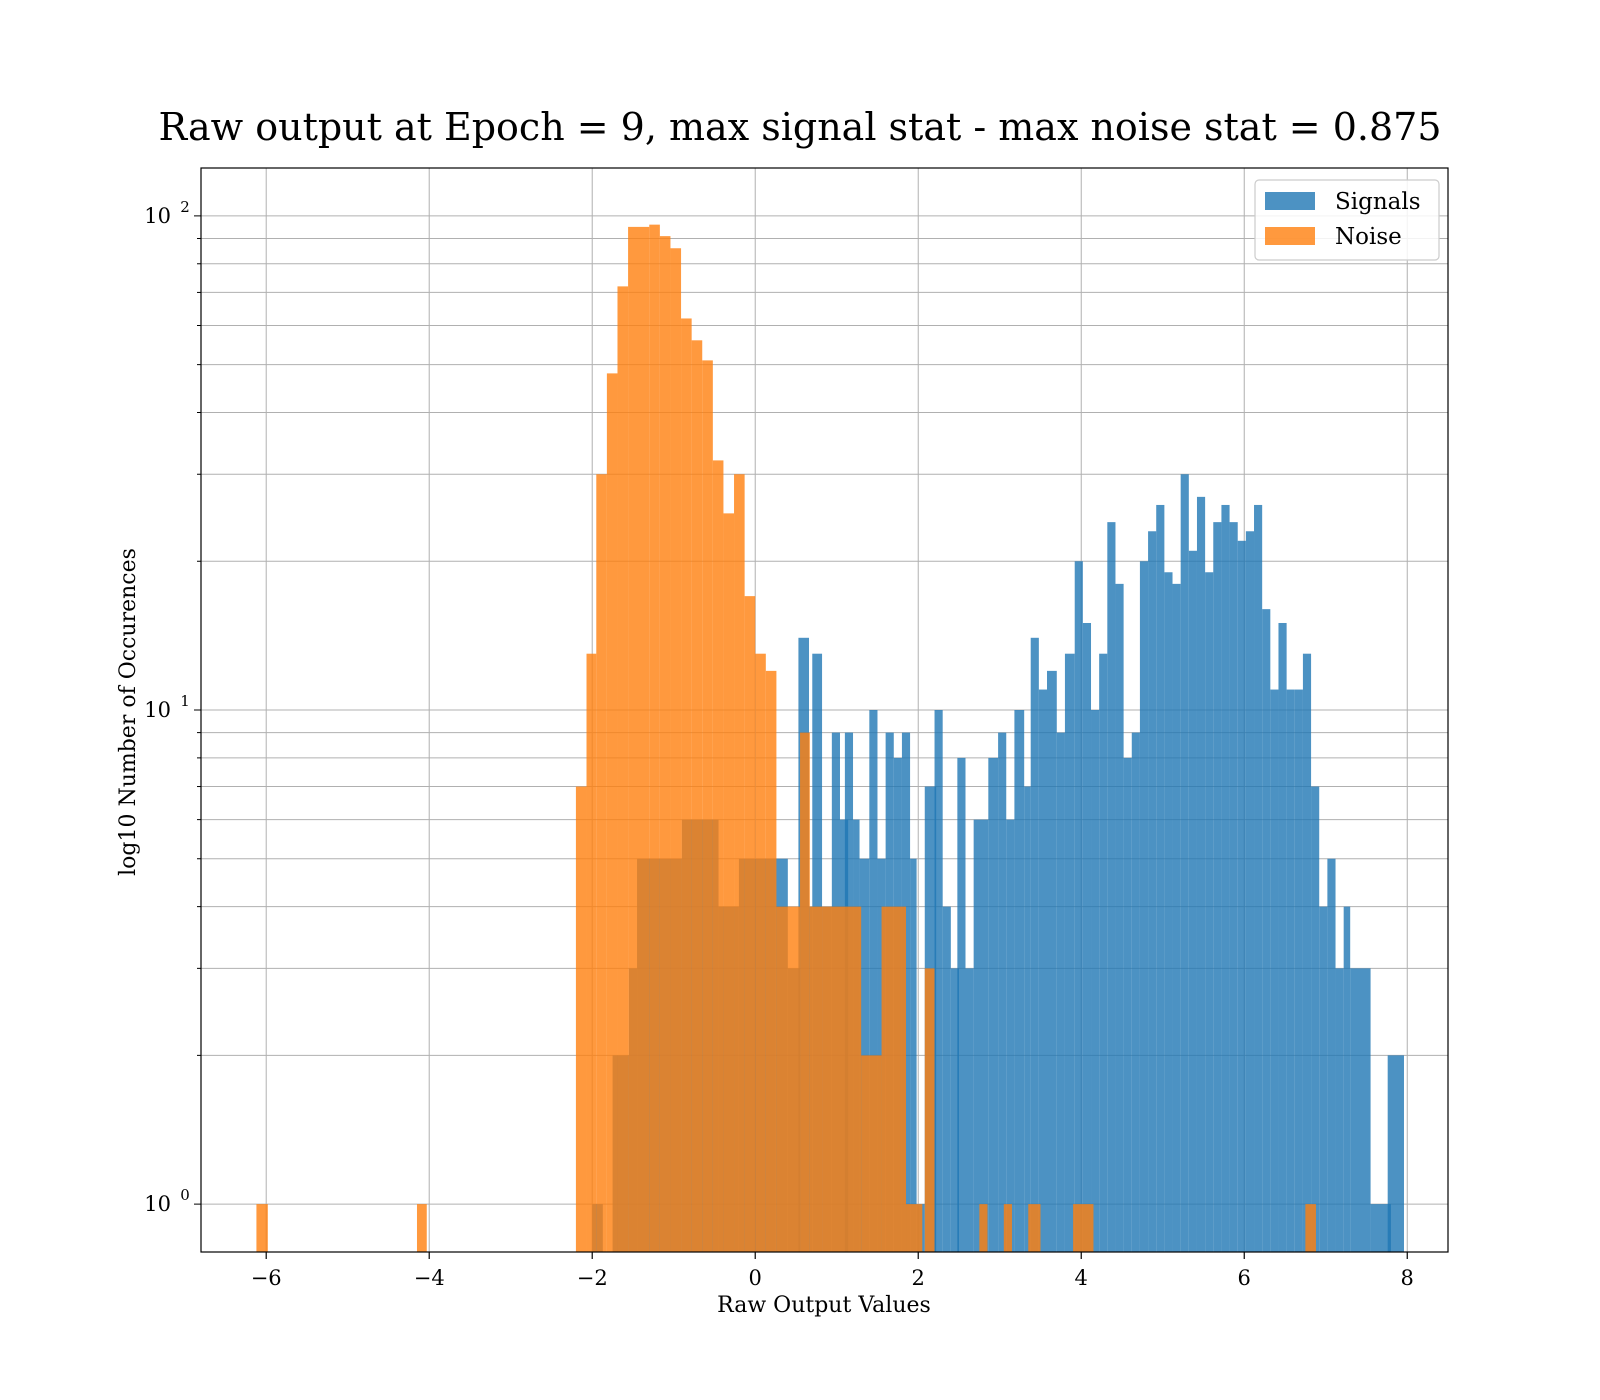  I want to click on x-tick-label: 2, so click(918, 1278).